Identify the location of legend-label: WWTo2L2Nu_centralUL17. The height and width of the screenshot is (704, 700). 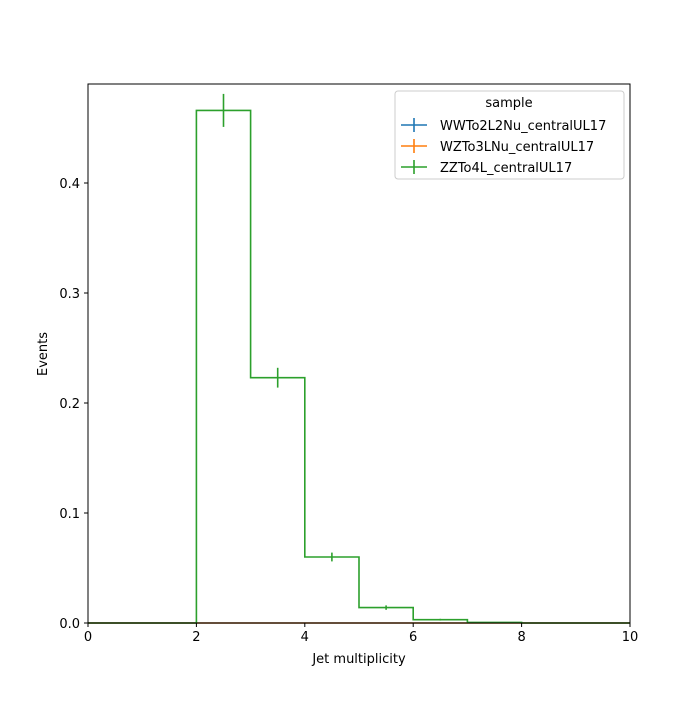
(523, 126).